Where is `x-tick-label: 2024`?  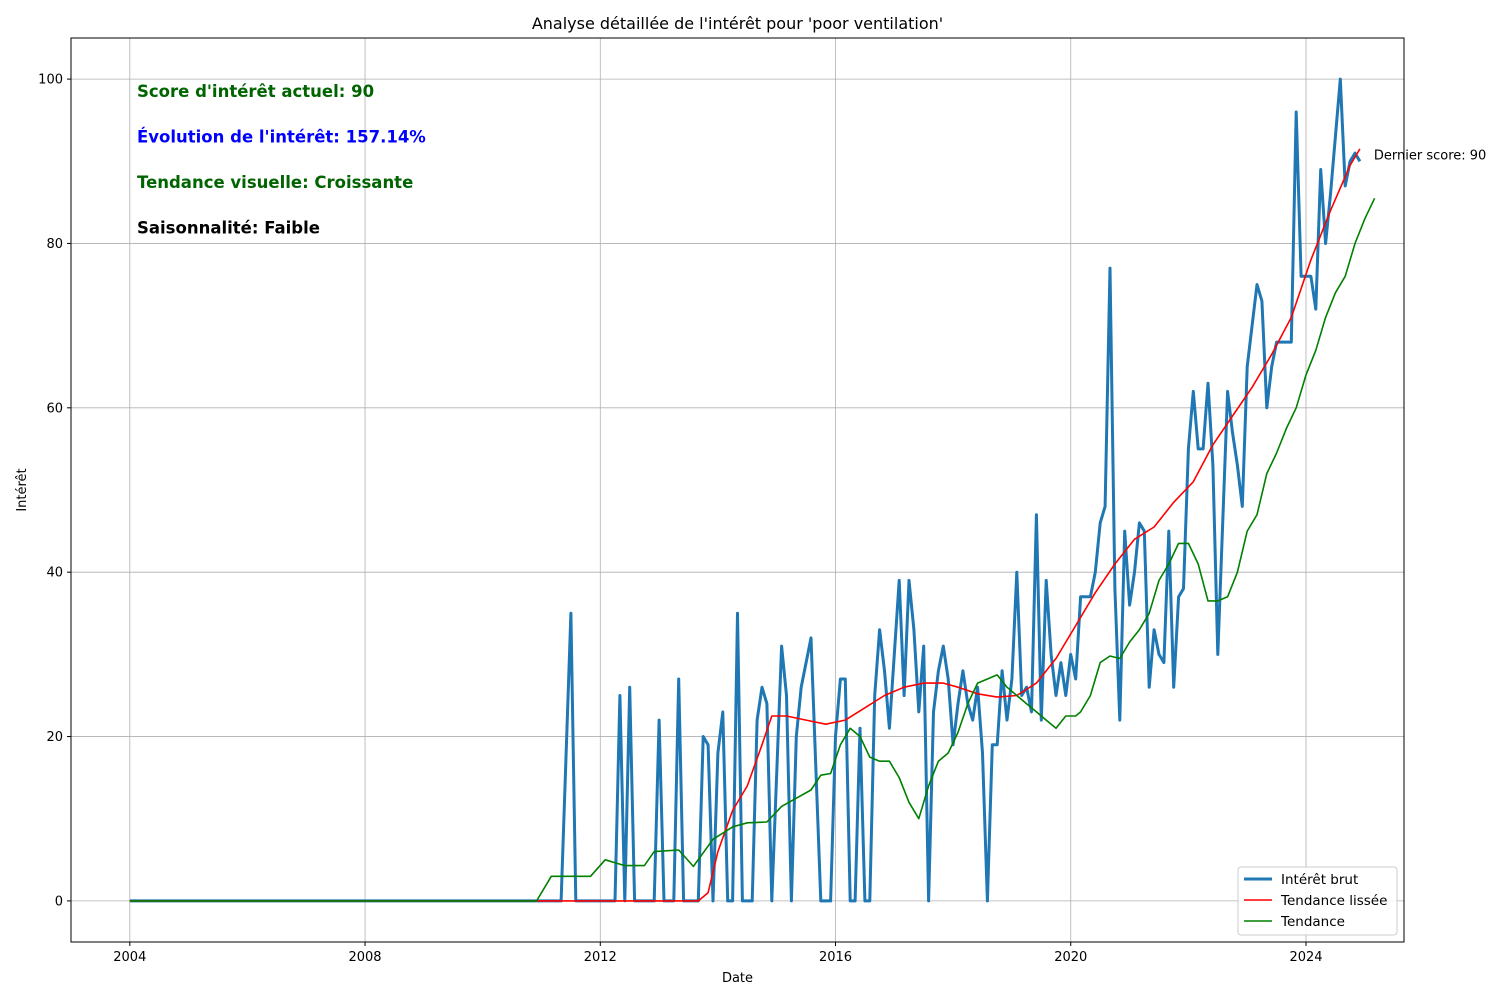 x-tick-label: 2024 is located at coordinates (1305, 957).